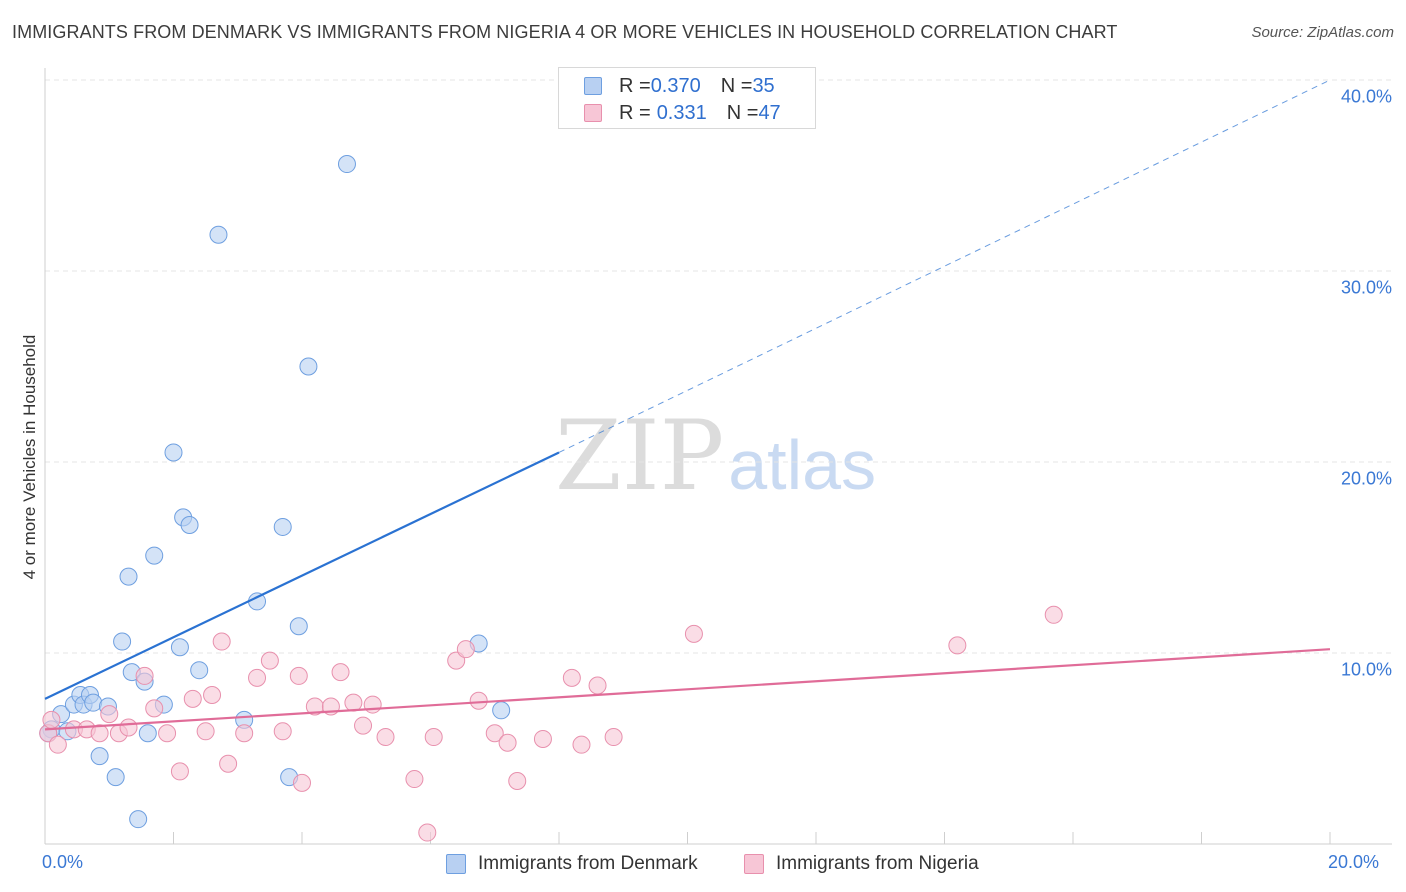  What do you see at coordinates (687, 689) in the screenshot?
I see `nigeria-trend-line` at bounding box center [687, 689].